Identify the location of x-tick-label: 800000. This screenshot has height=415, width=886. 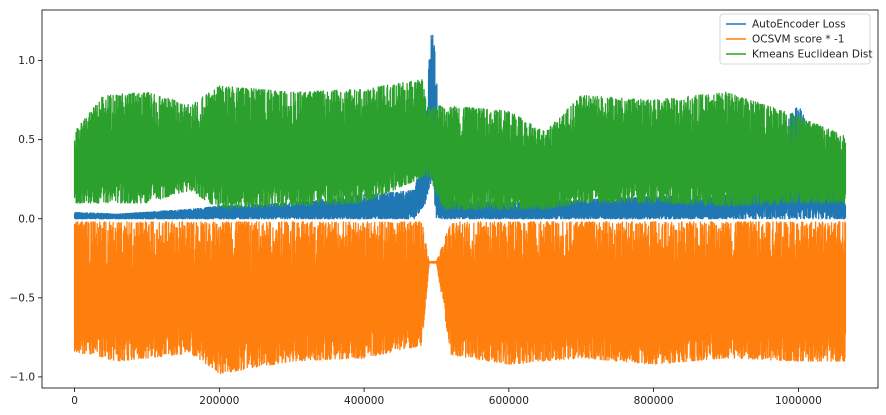
(654, 401).